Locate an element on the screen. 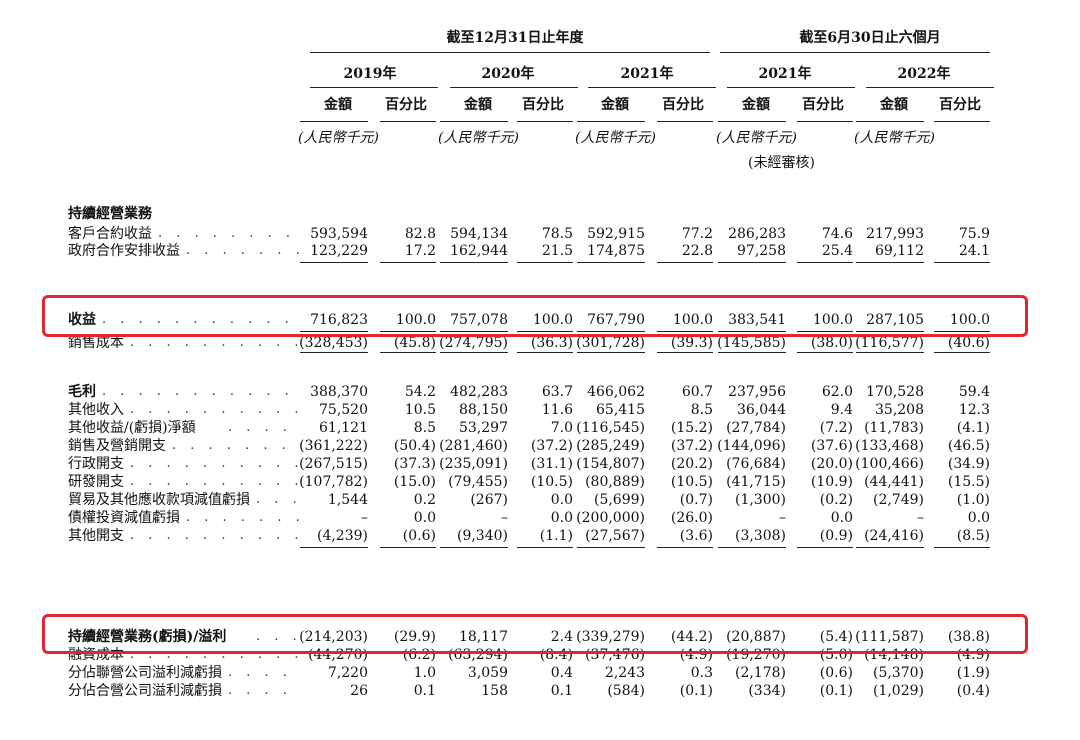 The image size is (1080, 740). row-label: 其他收益/(虧損)淨額 is located at coordinates (132, 428).